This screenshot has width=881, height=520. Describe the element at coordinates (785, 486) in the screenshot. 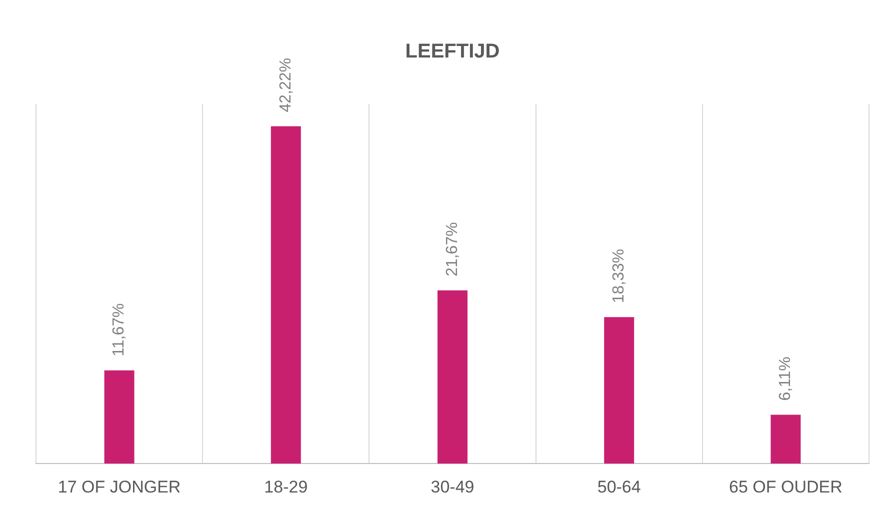

I see `x-tick-label: 65 OF OUDER` at that location.